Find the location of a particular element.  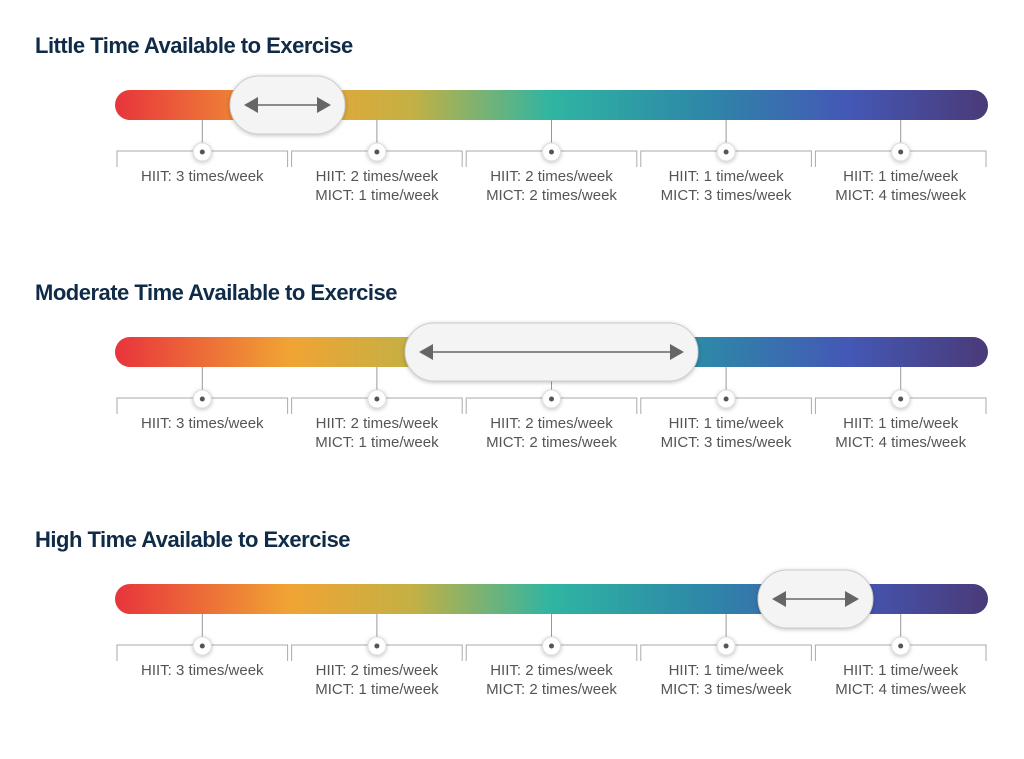

section-title: High Time Available to Exercise is located at coordinates (192, 539).